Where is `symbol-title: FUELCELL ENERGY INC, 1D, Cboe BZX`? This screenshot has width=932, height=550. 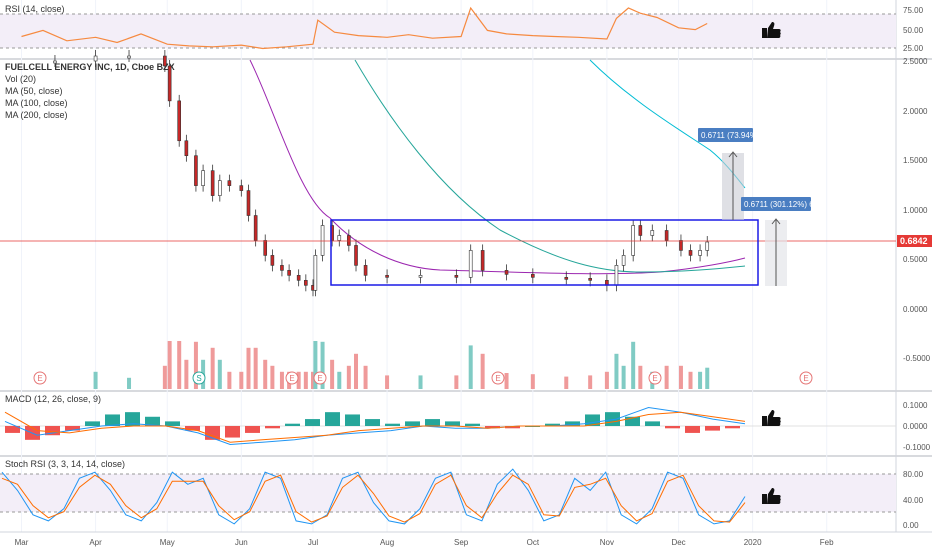 symbol-title: FUELCELL ENERGY INC, 1D, Cboe BZX is located at coordinates (90, 67).